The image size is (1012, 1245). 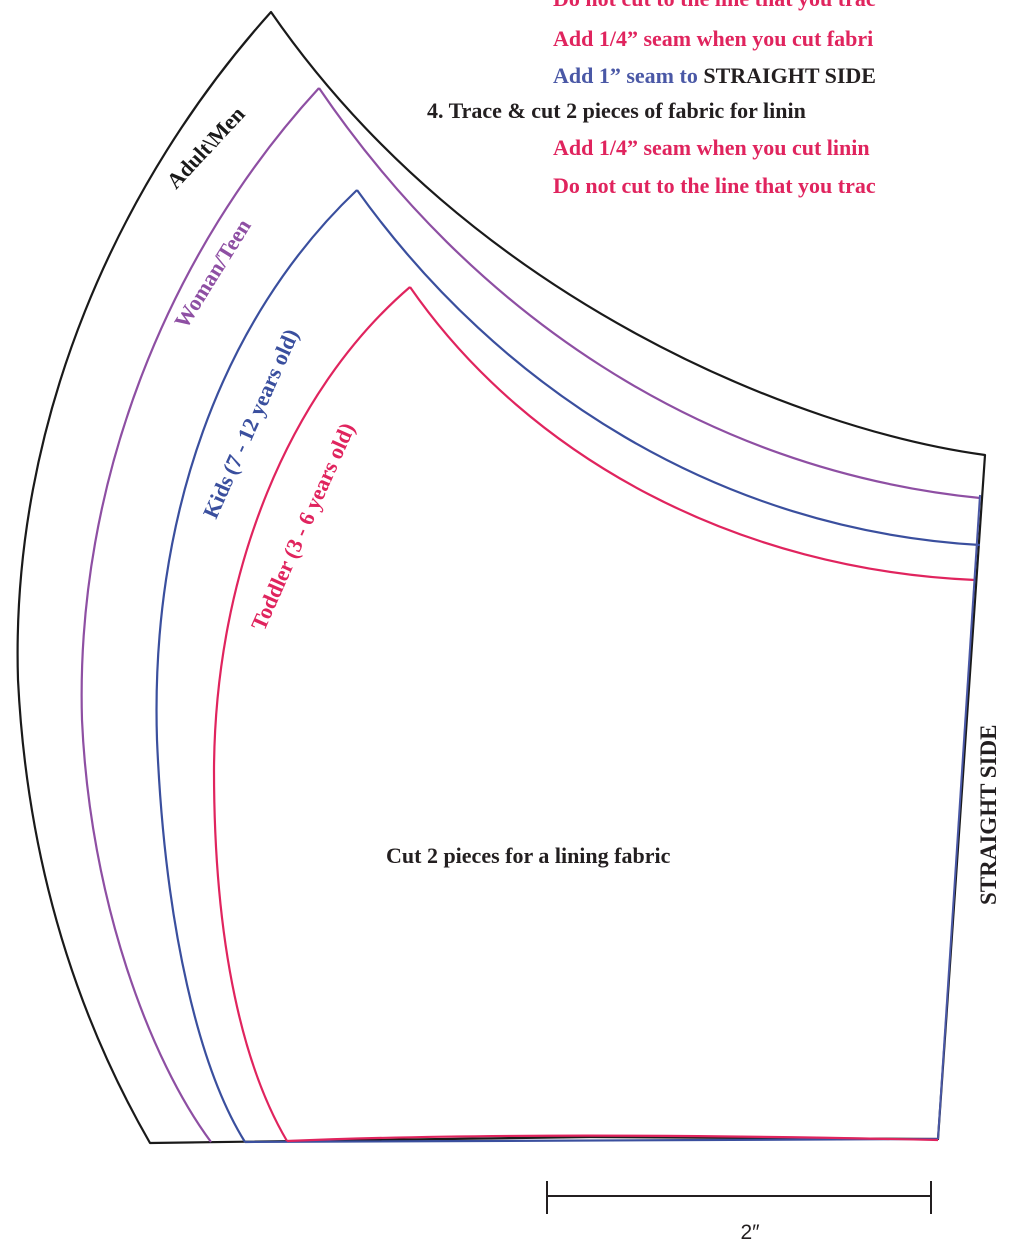 I want to click on instruction-line-3-blue: Add 1” seam to, so click(x=628, y=75).